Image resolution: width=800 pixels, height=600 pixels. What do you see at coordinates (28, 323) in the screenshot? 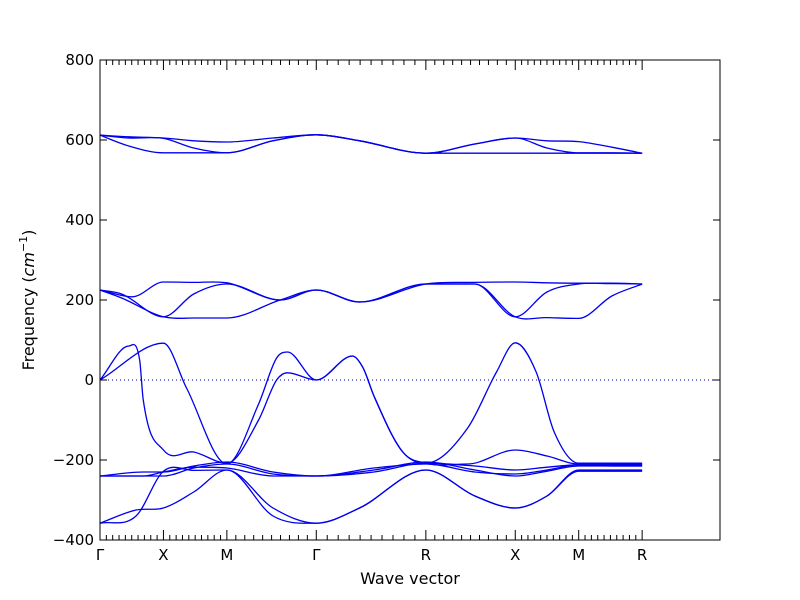
I see `y-axis-label-main: Frequency (` at bounding box center [28, 323].